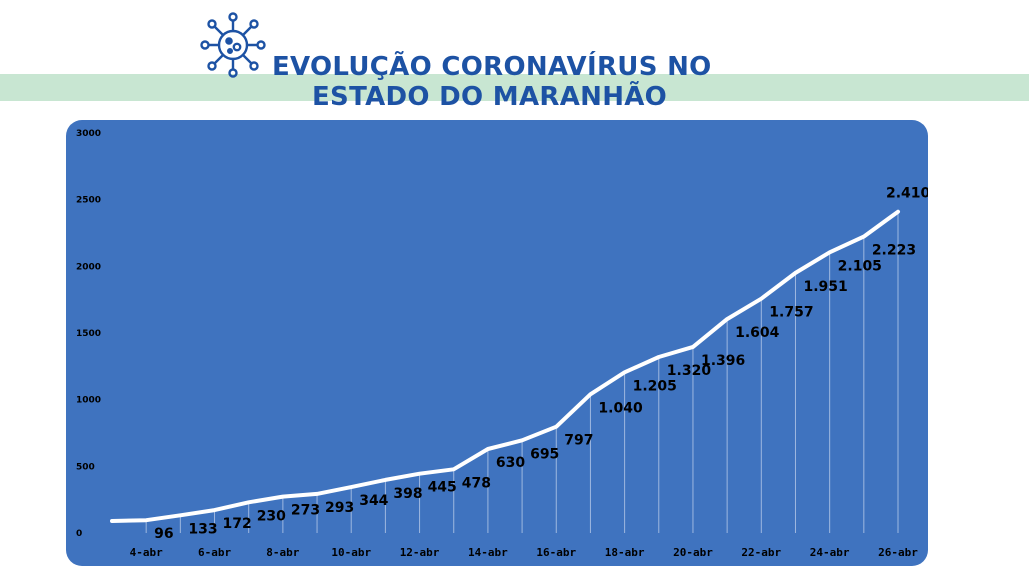 Image resolution: width=1029 pixels, height=582 pixels. What do you see at coordinates (907, 194) in the screenshot?
I see `data-label: 2.410` at bounding box center [907, 194].